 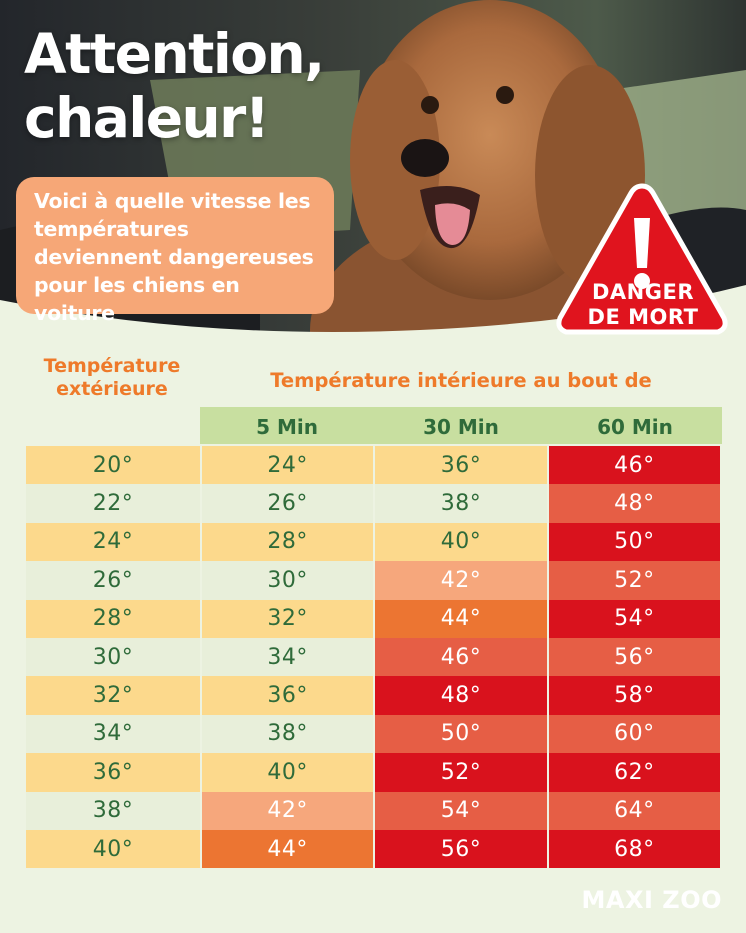 What do you see at coordinates (288, 503) in the screenshot?
I see `temp-5min-cell: 26°` at bounding box center [288, 503].